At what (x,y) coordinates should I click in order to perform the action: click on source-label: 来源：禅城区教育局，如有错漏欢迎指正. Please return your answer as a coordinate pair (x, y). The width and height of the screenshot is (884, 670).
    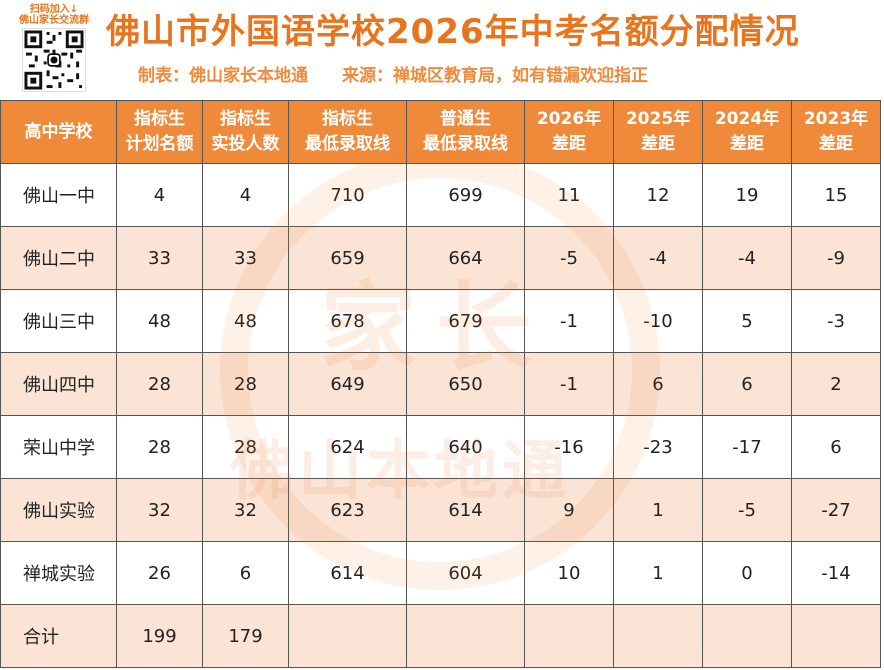
    Looking at the image, I should click on (495, 76).